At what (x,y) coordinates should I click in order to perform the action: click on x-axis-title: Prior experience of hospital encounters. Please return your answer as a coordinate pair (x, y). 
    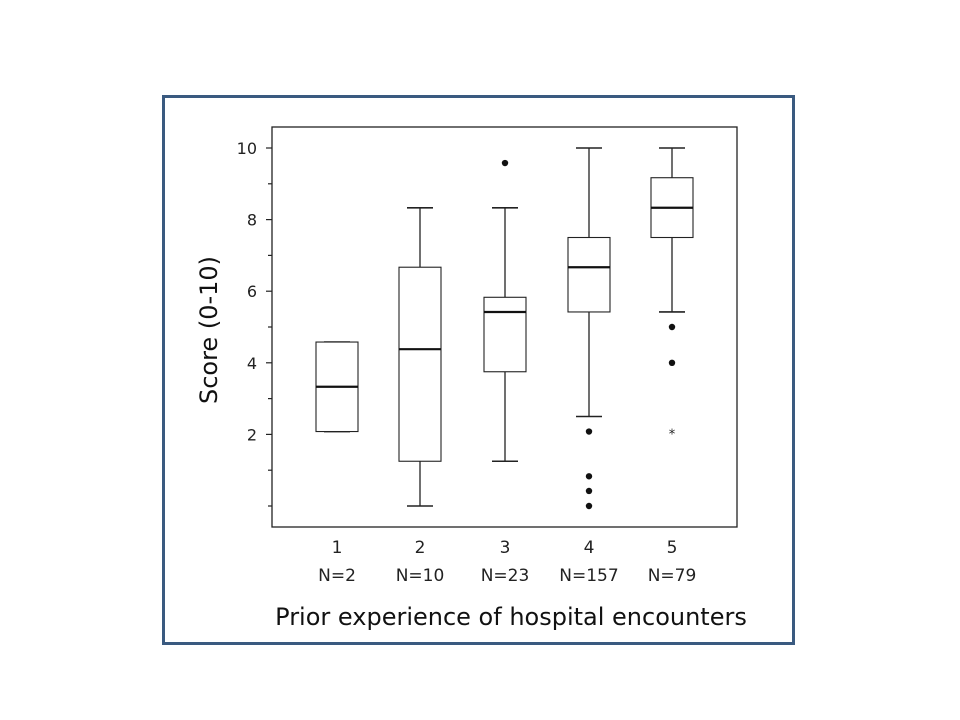
    Looking at the image, I should click on (511, 617).